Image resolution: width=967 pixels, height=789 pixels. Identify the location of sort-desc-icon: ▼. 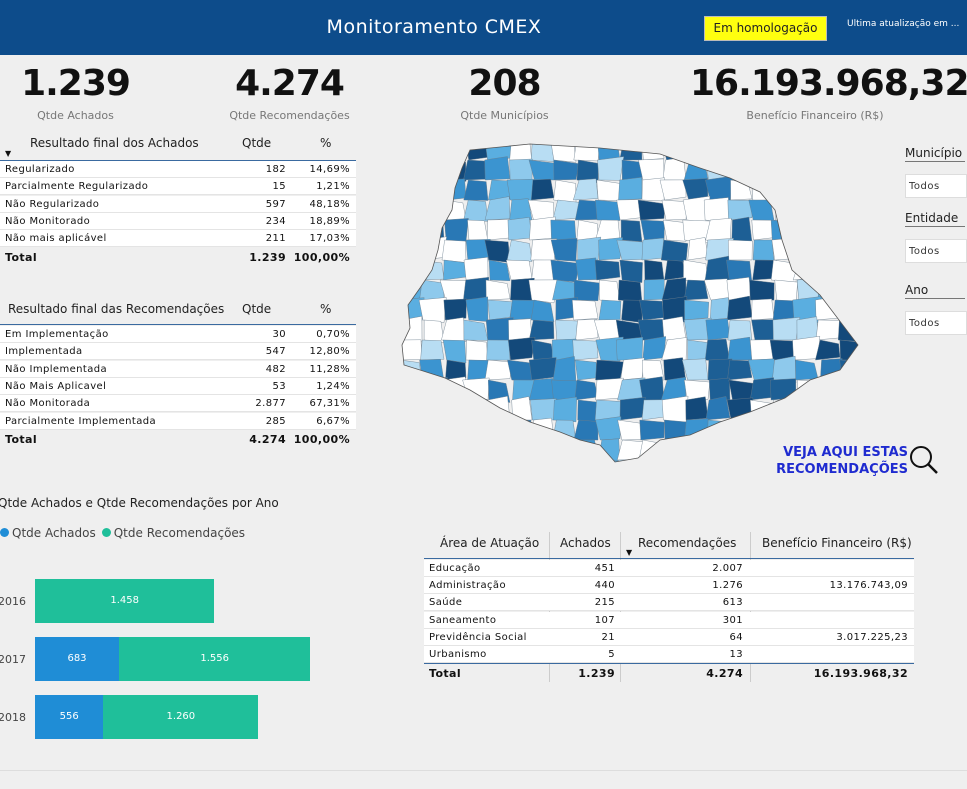
(8, 153).